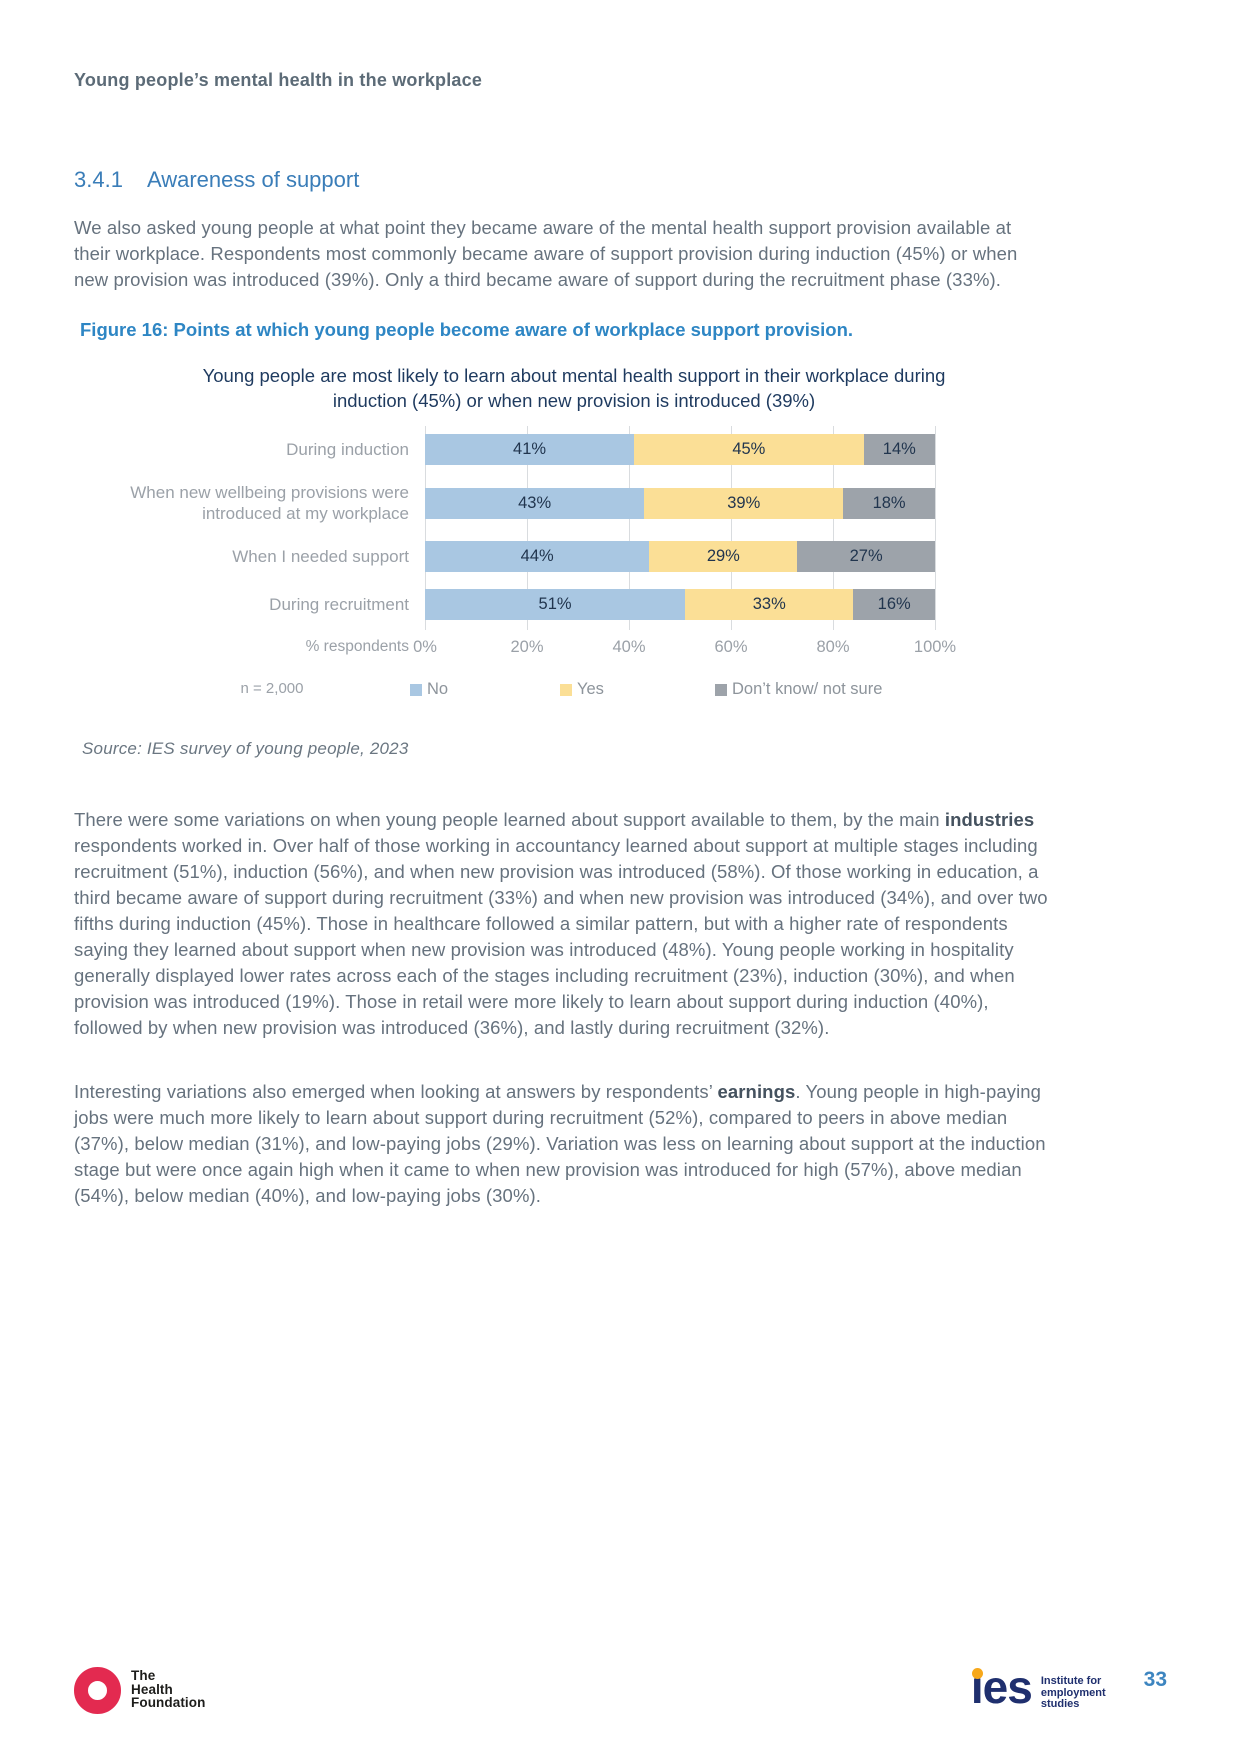 The width and height of the screenshot is (1241, 1754). What do you see at coordinates (1038, 1687) in the screenshot?
I see `ies-logo: ies Institute for employment studies` at bounding box center [1038, 1687].